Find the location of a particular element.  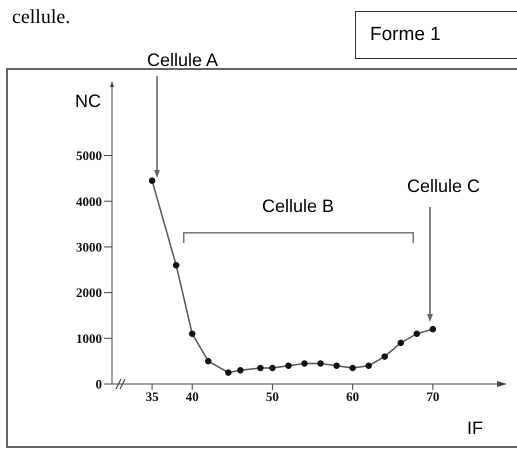

y-tick-label: 2000 is located at coordinates (89, 292).